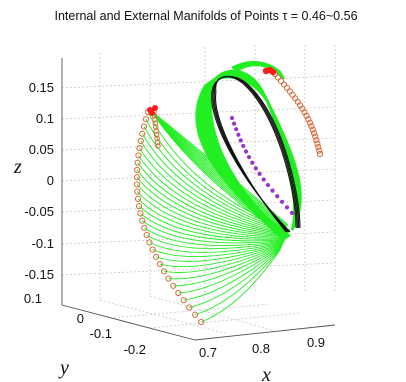 Image resolution: width=406 pixels, height=382 pixels. I want to click on y-tick-label: -0.1, so click(101, 333).